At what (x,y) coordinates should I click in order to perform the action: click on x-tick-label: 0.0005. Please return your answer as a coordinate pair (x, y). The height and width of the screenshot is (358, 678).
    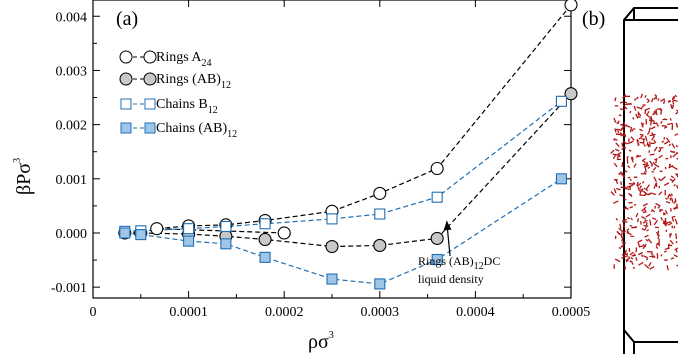
    Looking at the image, I should click on (571, 312).